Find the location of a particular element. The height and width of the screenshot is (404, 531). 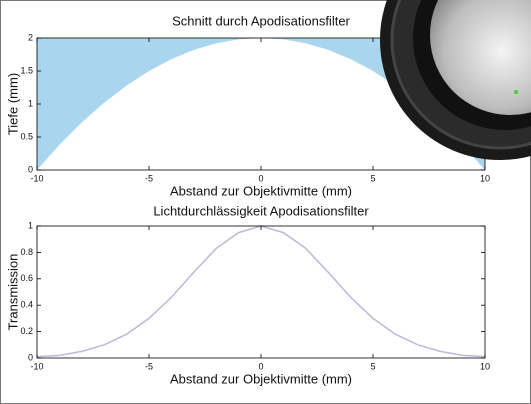

y-axis-label: Transmission is located at coordinates (12, 292).